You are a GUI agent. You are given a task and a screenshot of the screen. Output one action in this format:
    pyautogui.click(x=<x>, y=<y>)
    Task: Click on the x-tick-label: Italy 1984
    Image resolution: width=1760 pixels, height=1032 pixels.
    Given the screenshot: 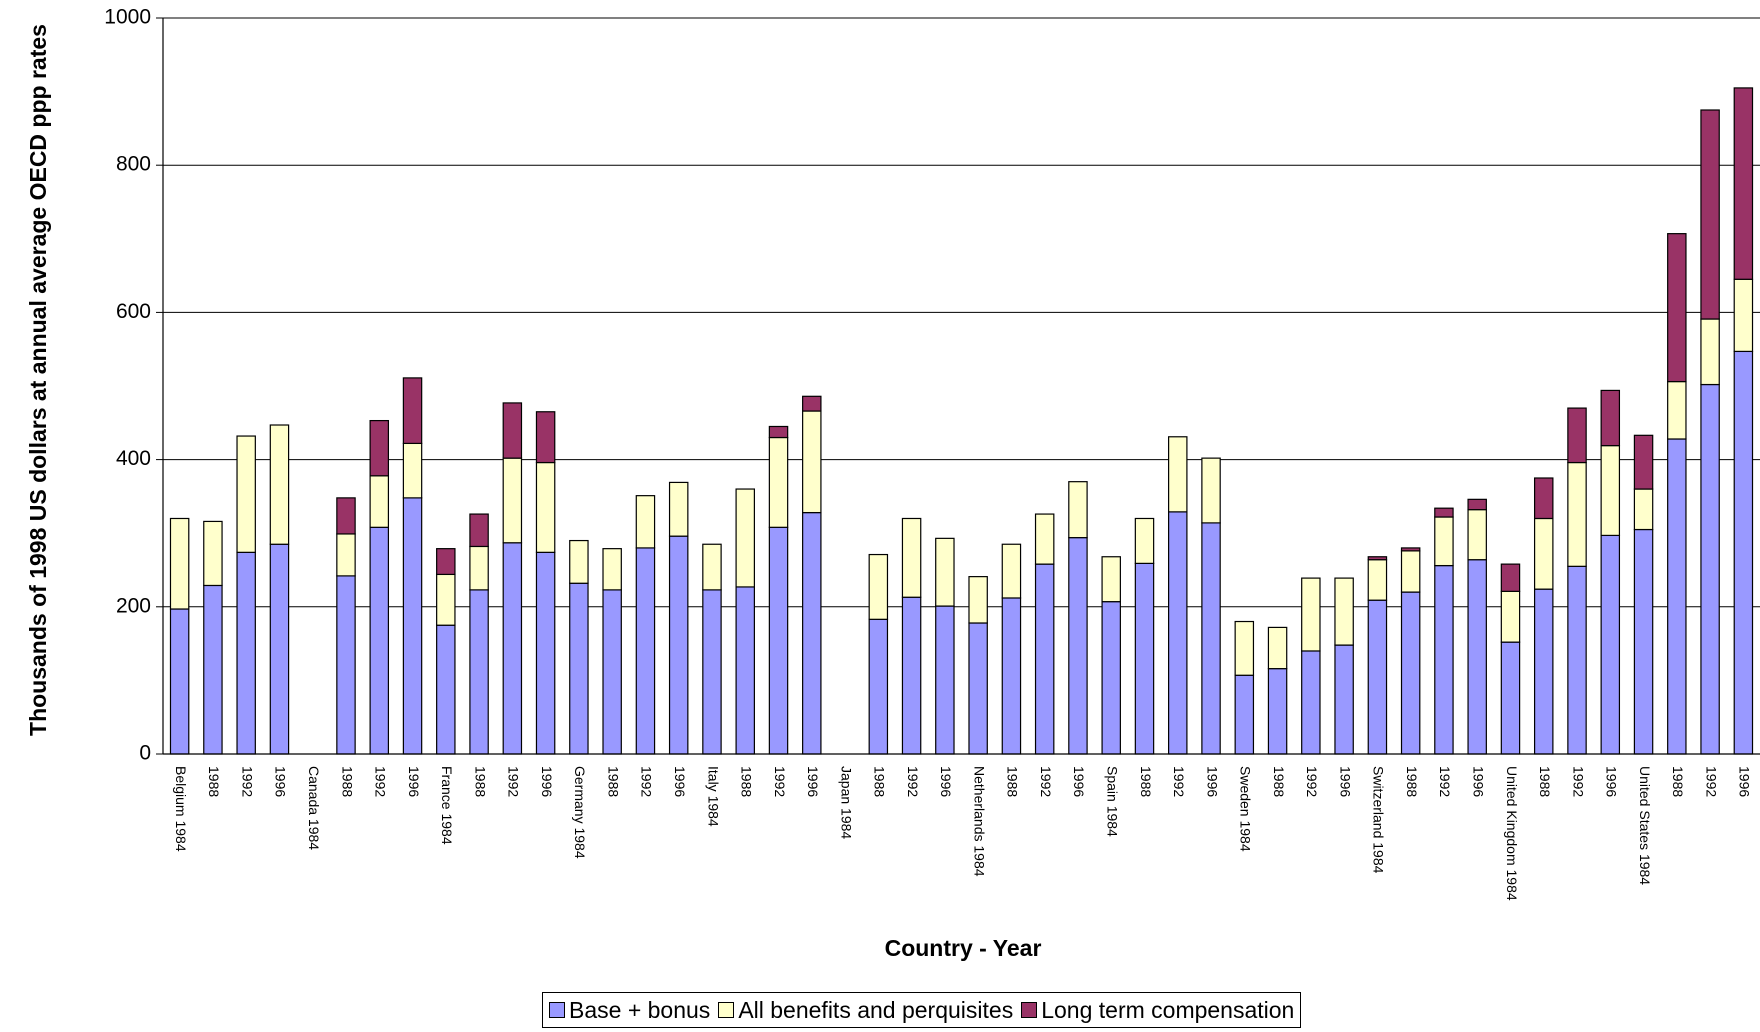 What is the action you would take?
    pyautogui.click(x=713, y=796)
    